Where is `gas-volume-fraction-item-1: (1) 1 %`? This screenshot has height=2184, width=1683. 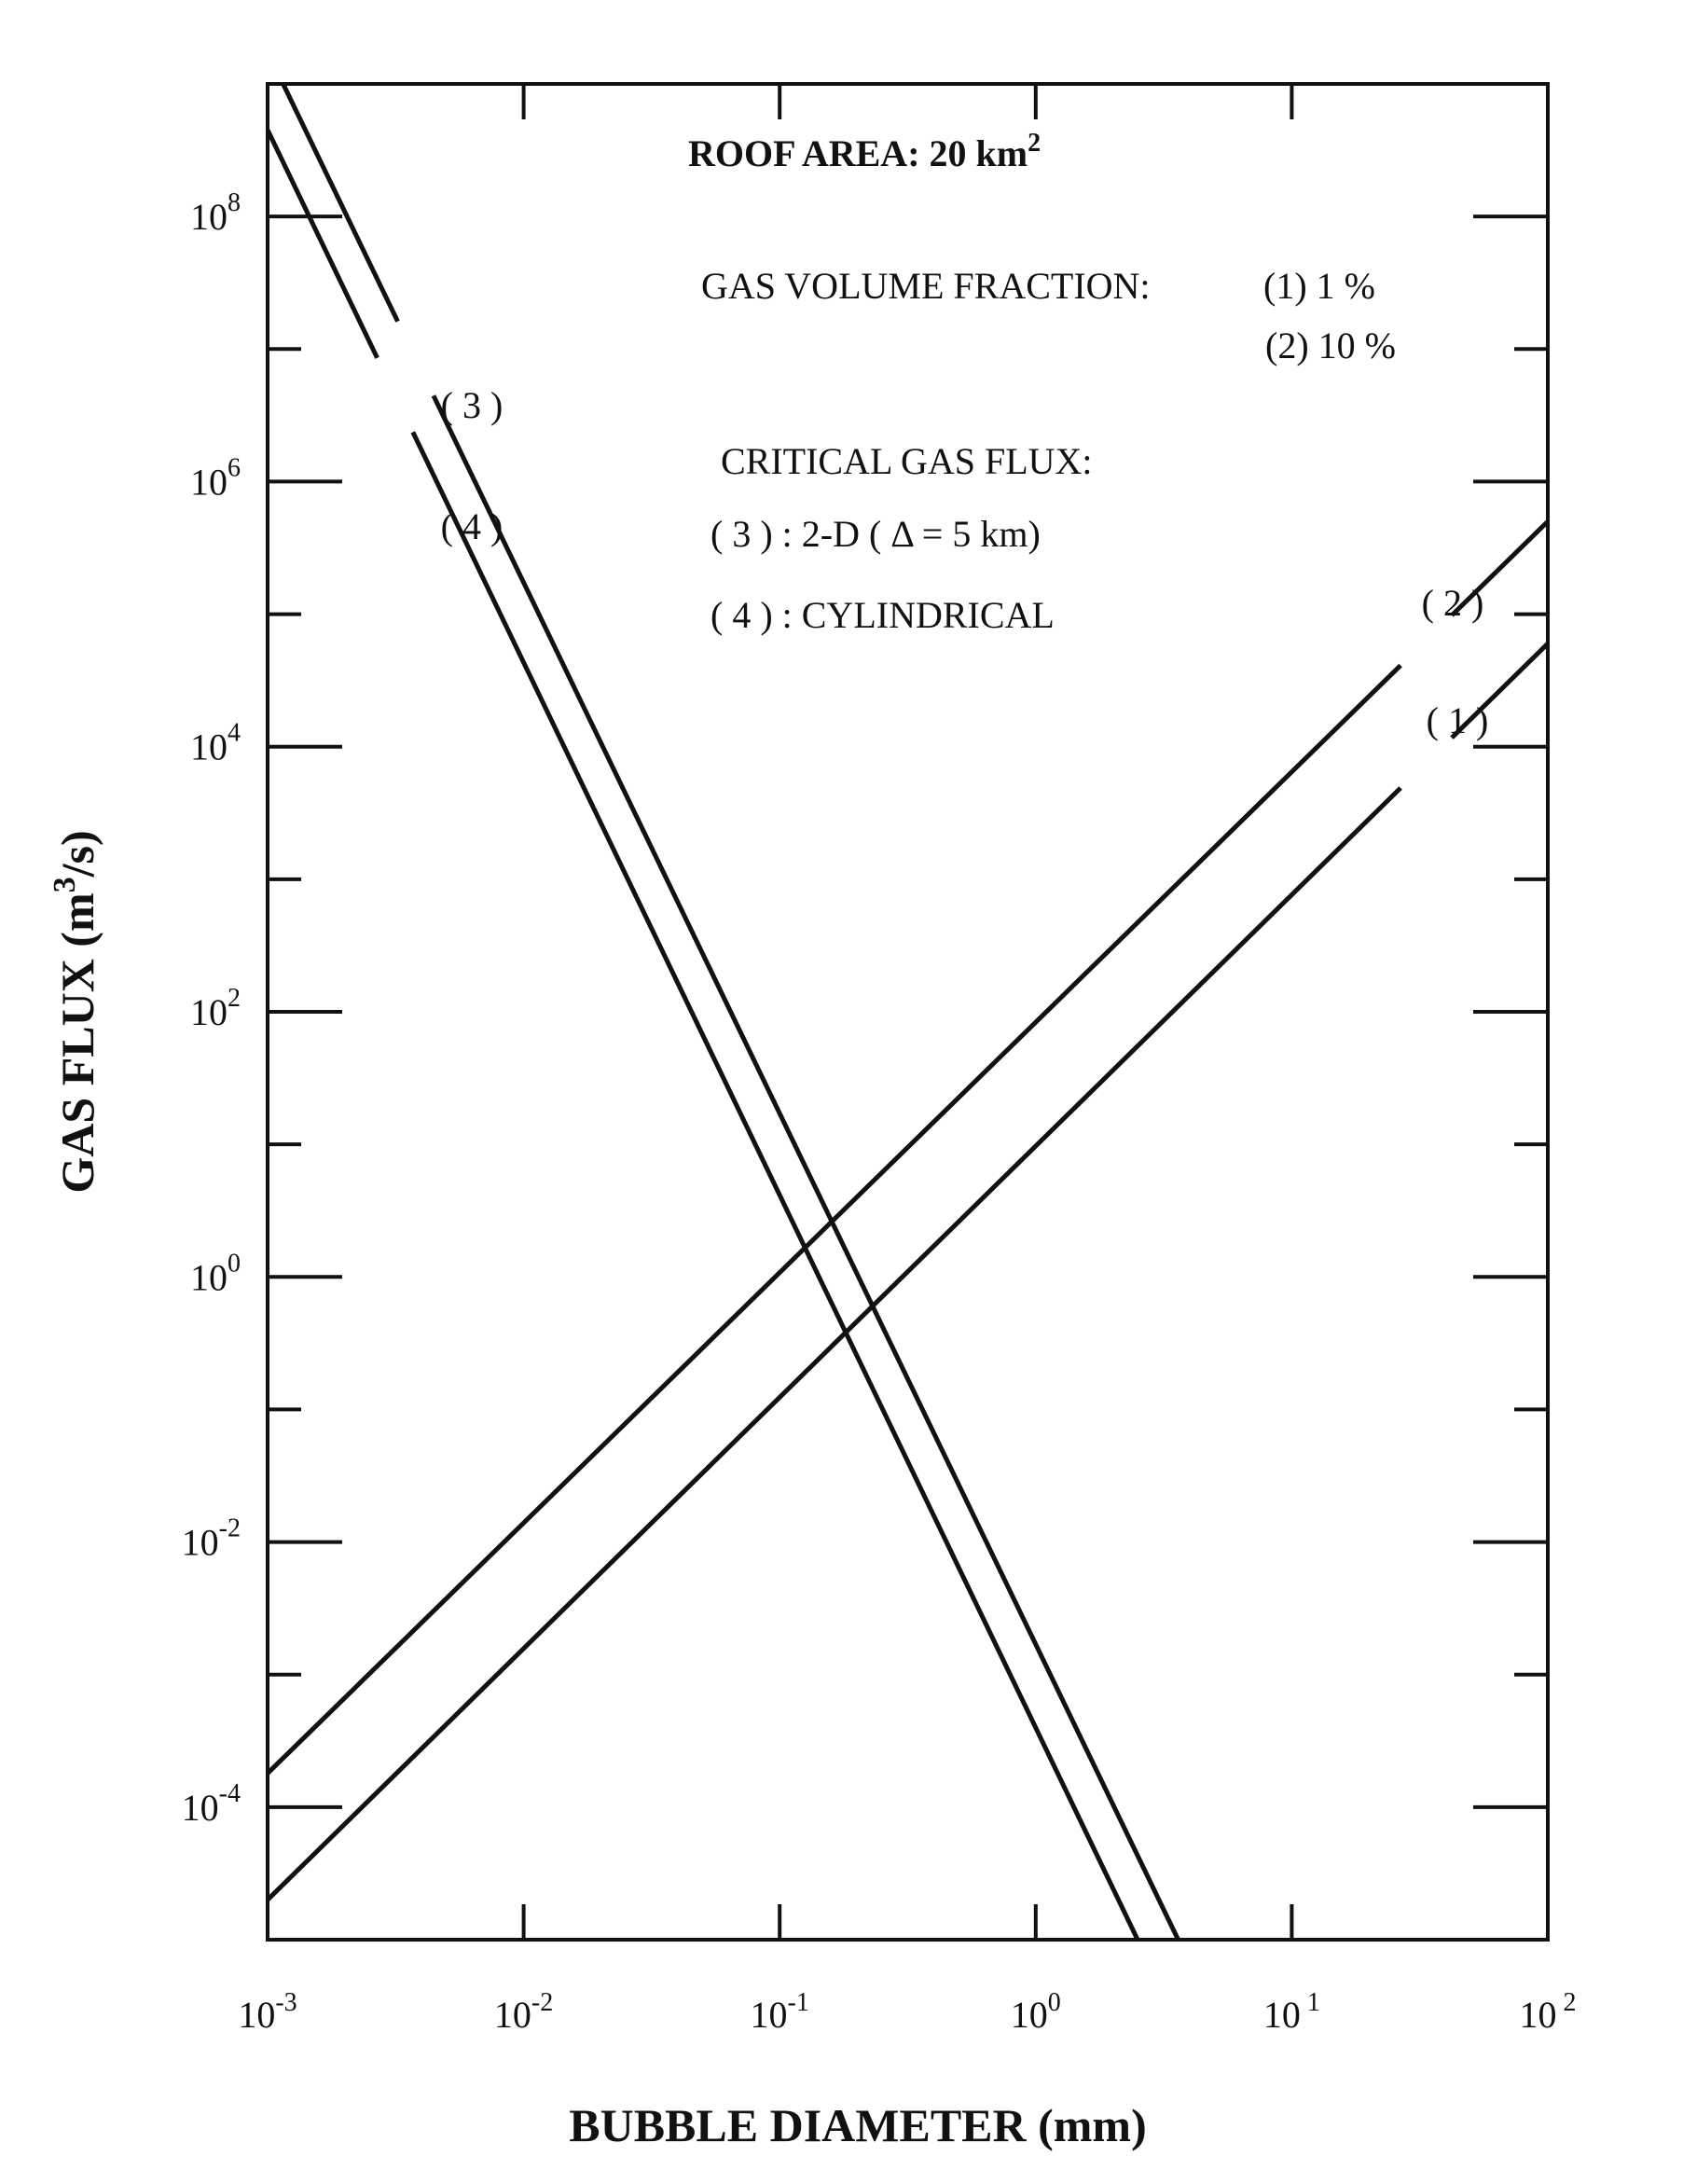
gas-volume-fraction-item-1: (1) 1 % is located at coordinates (1319, 286).